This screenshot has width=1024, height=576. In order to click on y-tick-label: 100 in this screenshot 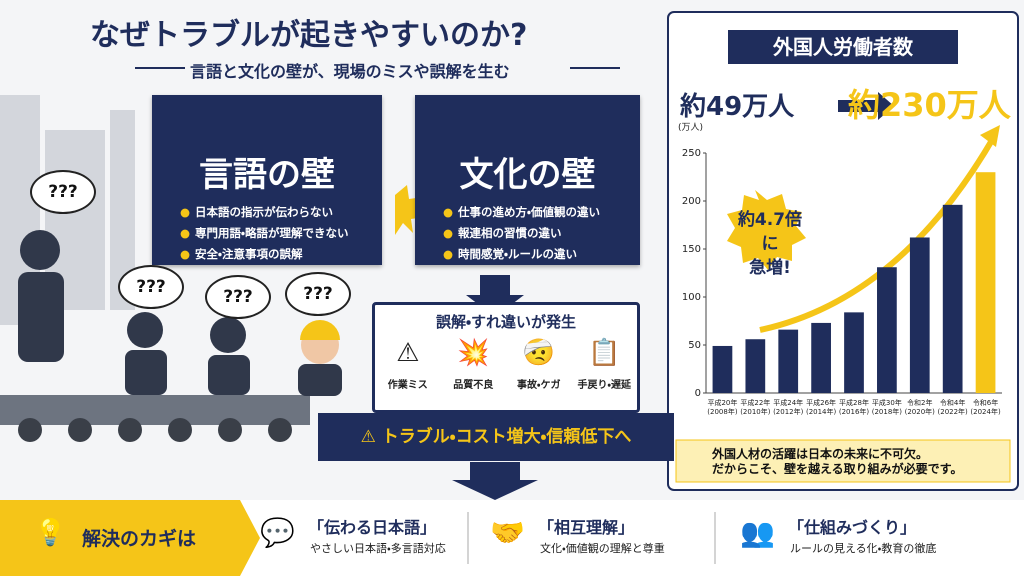, I will do `click(691, 297)`.